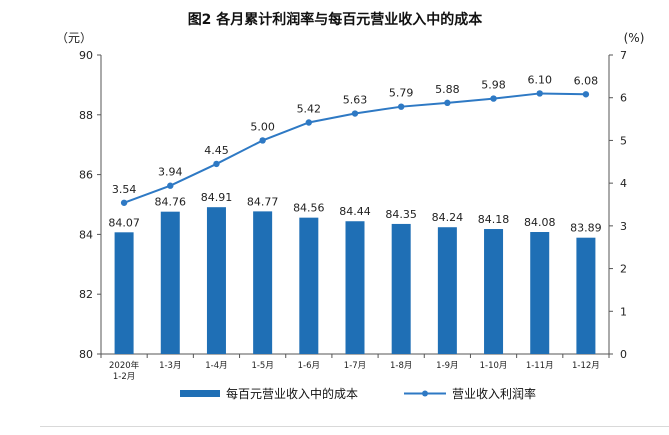 This screenshot has height=435, width=669. What do you see at coordinates (170, 366) in the screenshot?
I see `x-tick-label: 1-3月` at bounding box center [170, 366].